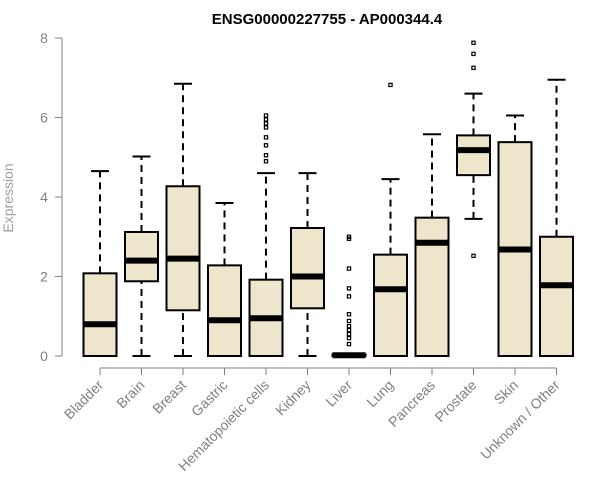  I want to click on box-hematopoietic-cells, so click(266, 235).